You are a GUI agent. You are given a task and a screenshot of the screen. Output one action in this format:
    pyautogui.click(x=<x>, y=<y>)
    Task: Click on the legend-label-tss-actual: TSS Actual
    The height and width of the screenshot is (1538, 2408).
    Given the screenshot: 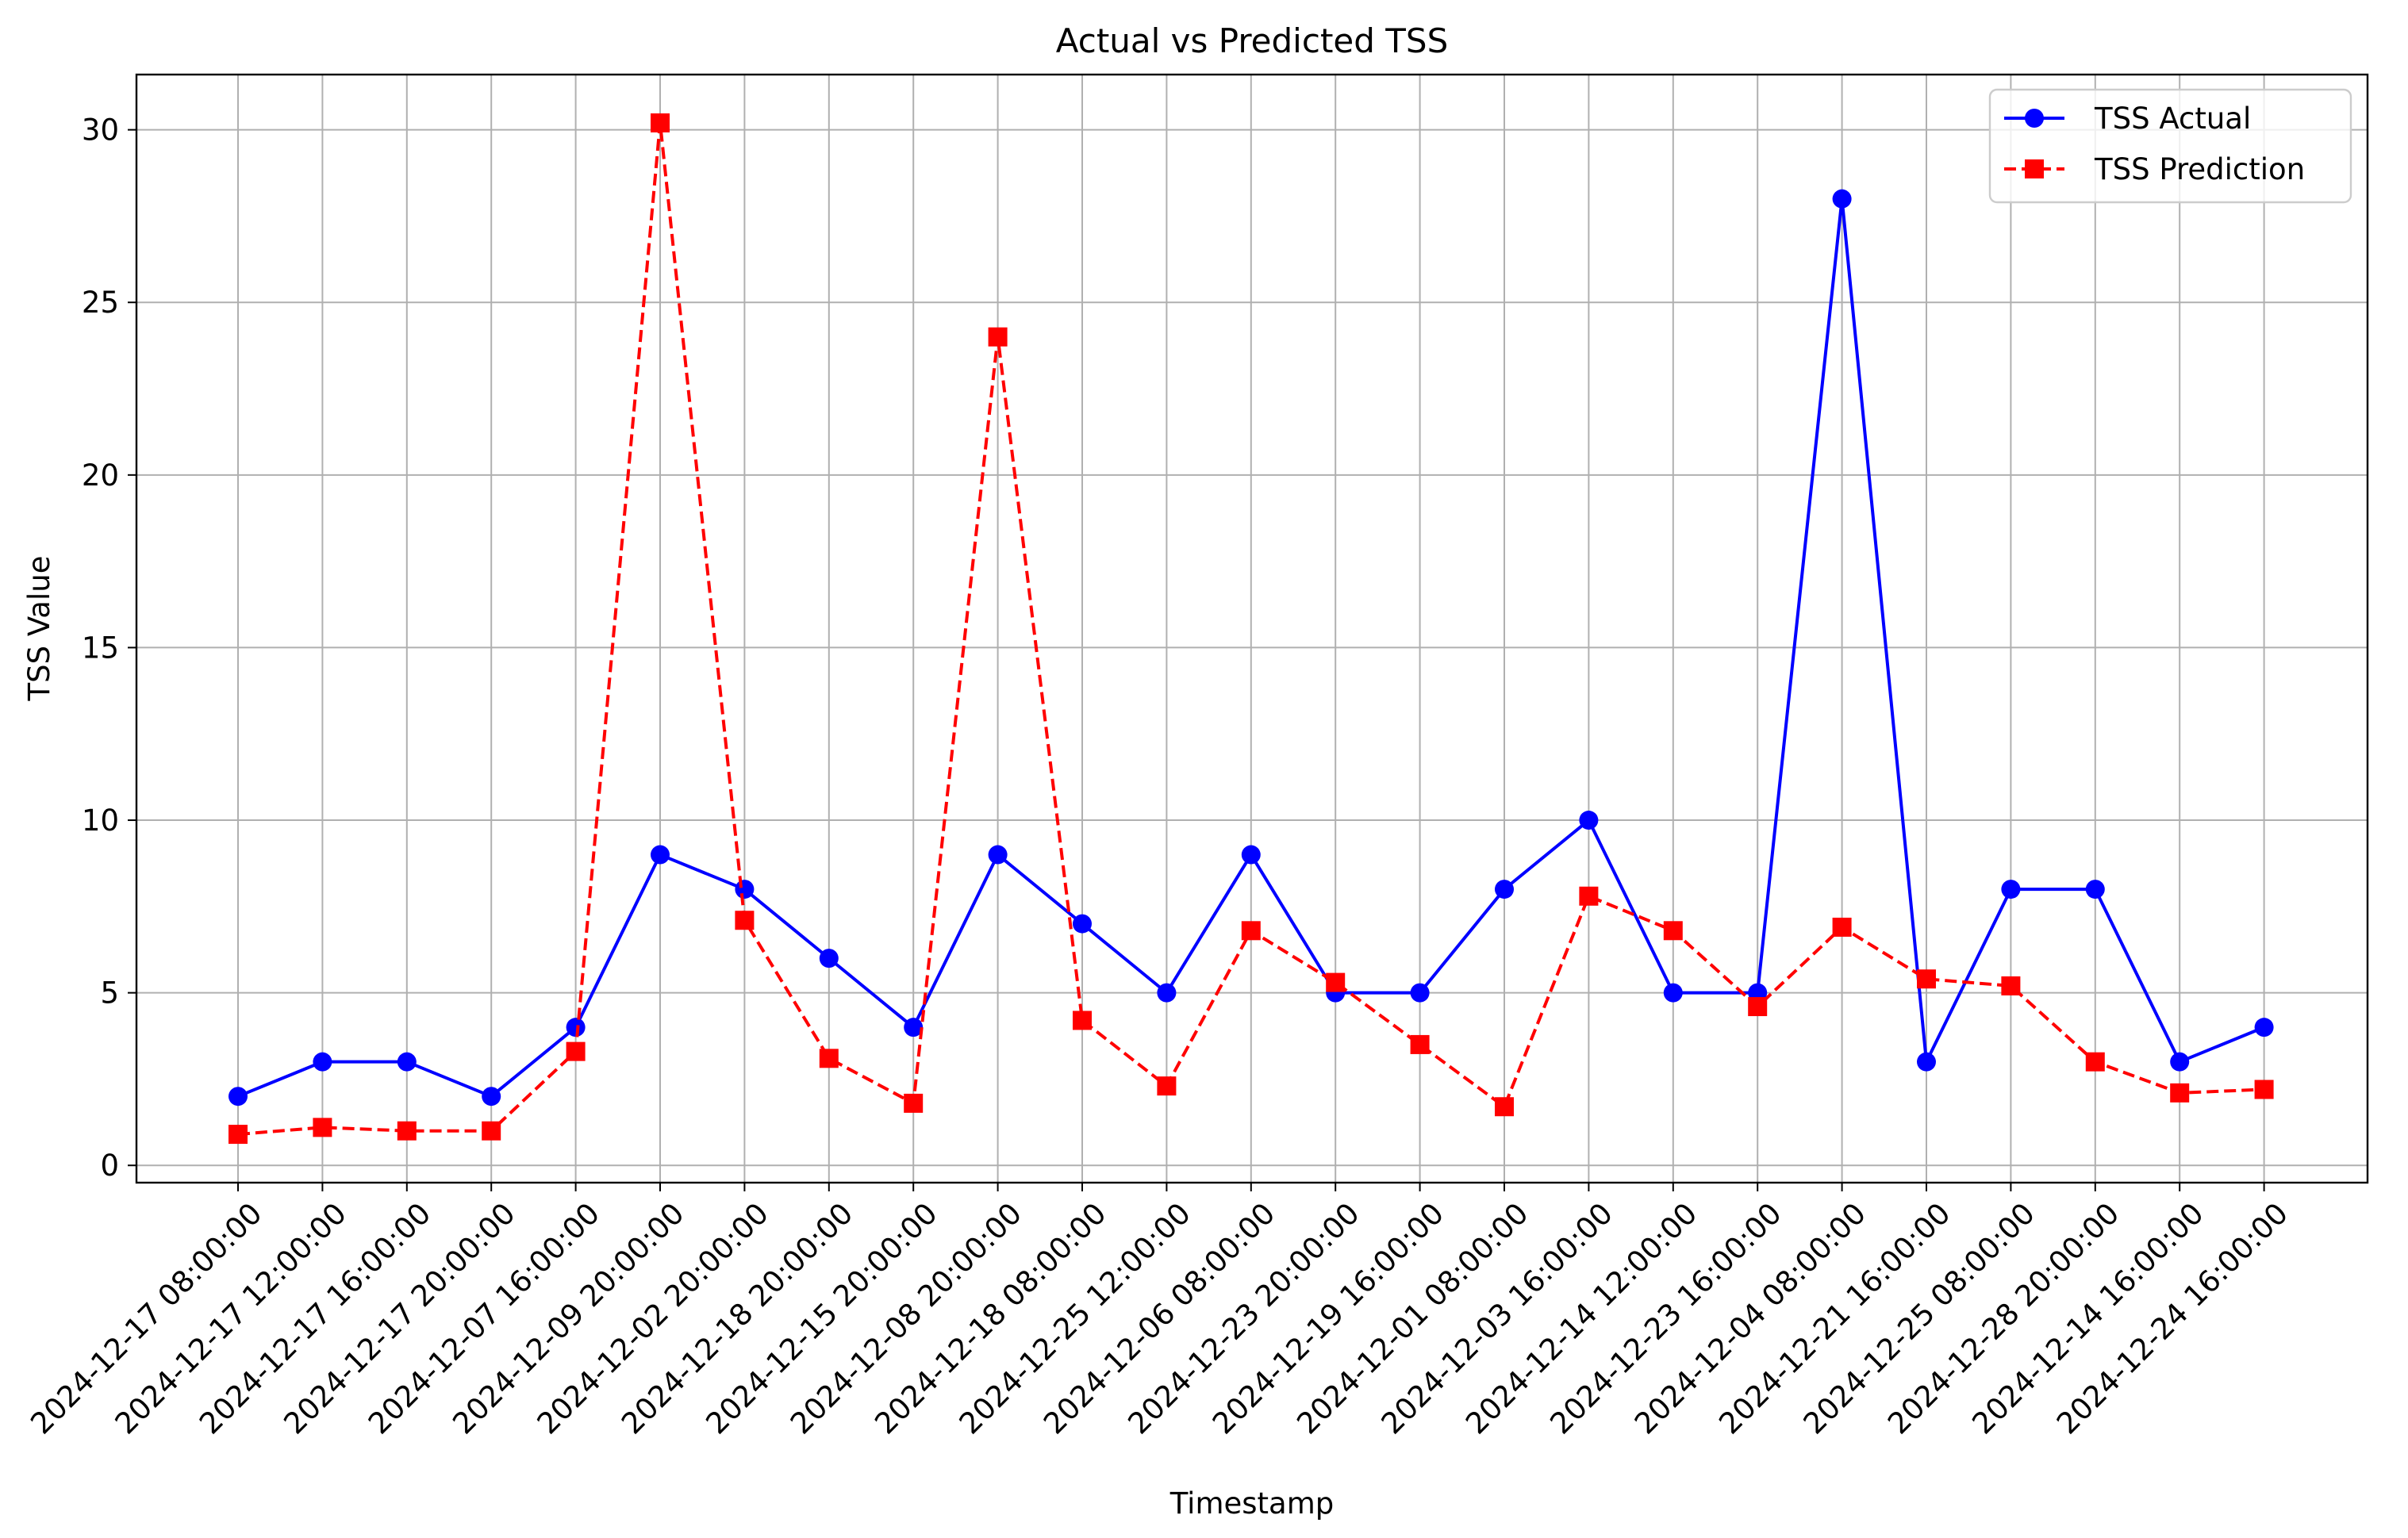 What is the action you would take?
    pyautogui.click(x=2173, y=119)
    